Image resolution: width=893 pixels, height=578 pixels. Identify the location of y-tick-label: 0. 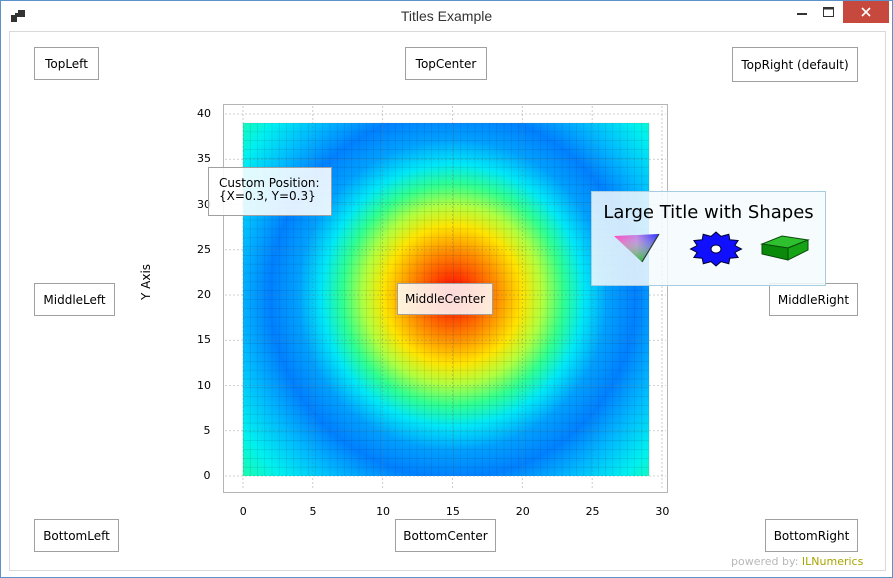
(207, 475).